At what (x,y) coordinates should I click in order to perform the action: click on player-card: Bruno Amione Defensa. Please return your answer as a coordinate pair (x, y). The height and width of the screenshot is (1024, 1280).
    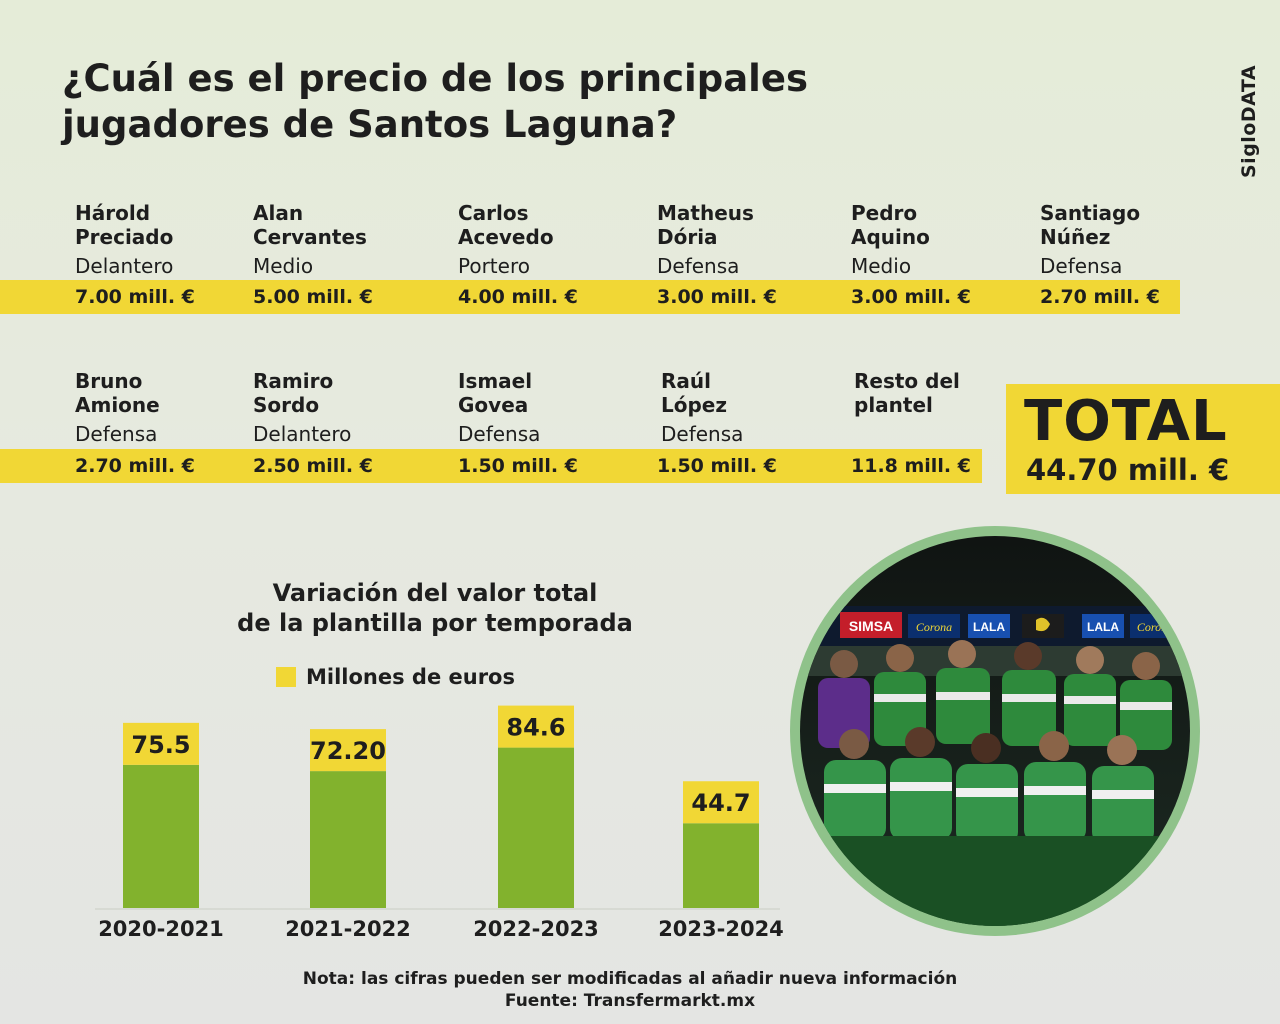
    Looking at the image, I should click on (117, 407).